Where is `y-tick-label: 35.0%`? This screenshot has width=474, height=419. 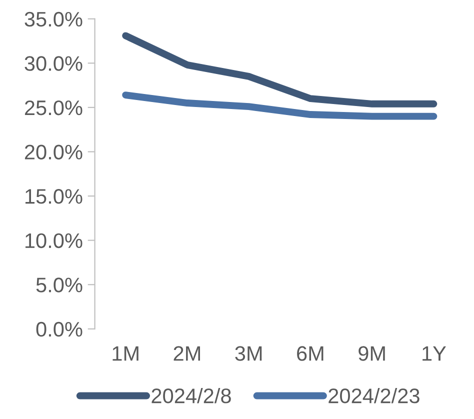
y-tick-label: 35.0% is located at coordinates (53, 19).